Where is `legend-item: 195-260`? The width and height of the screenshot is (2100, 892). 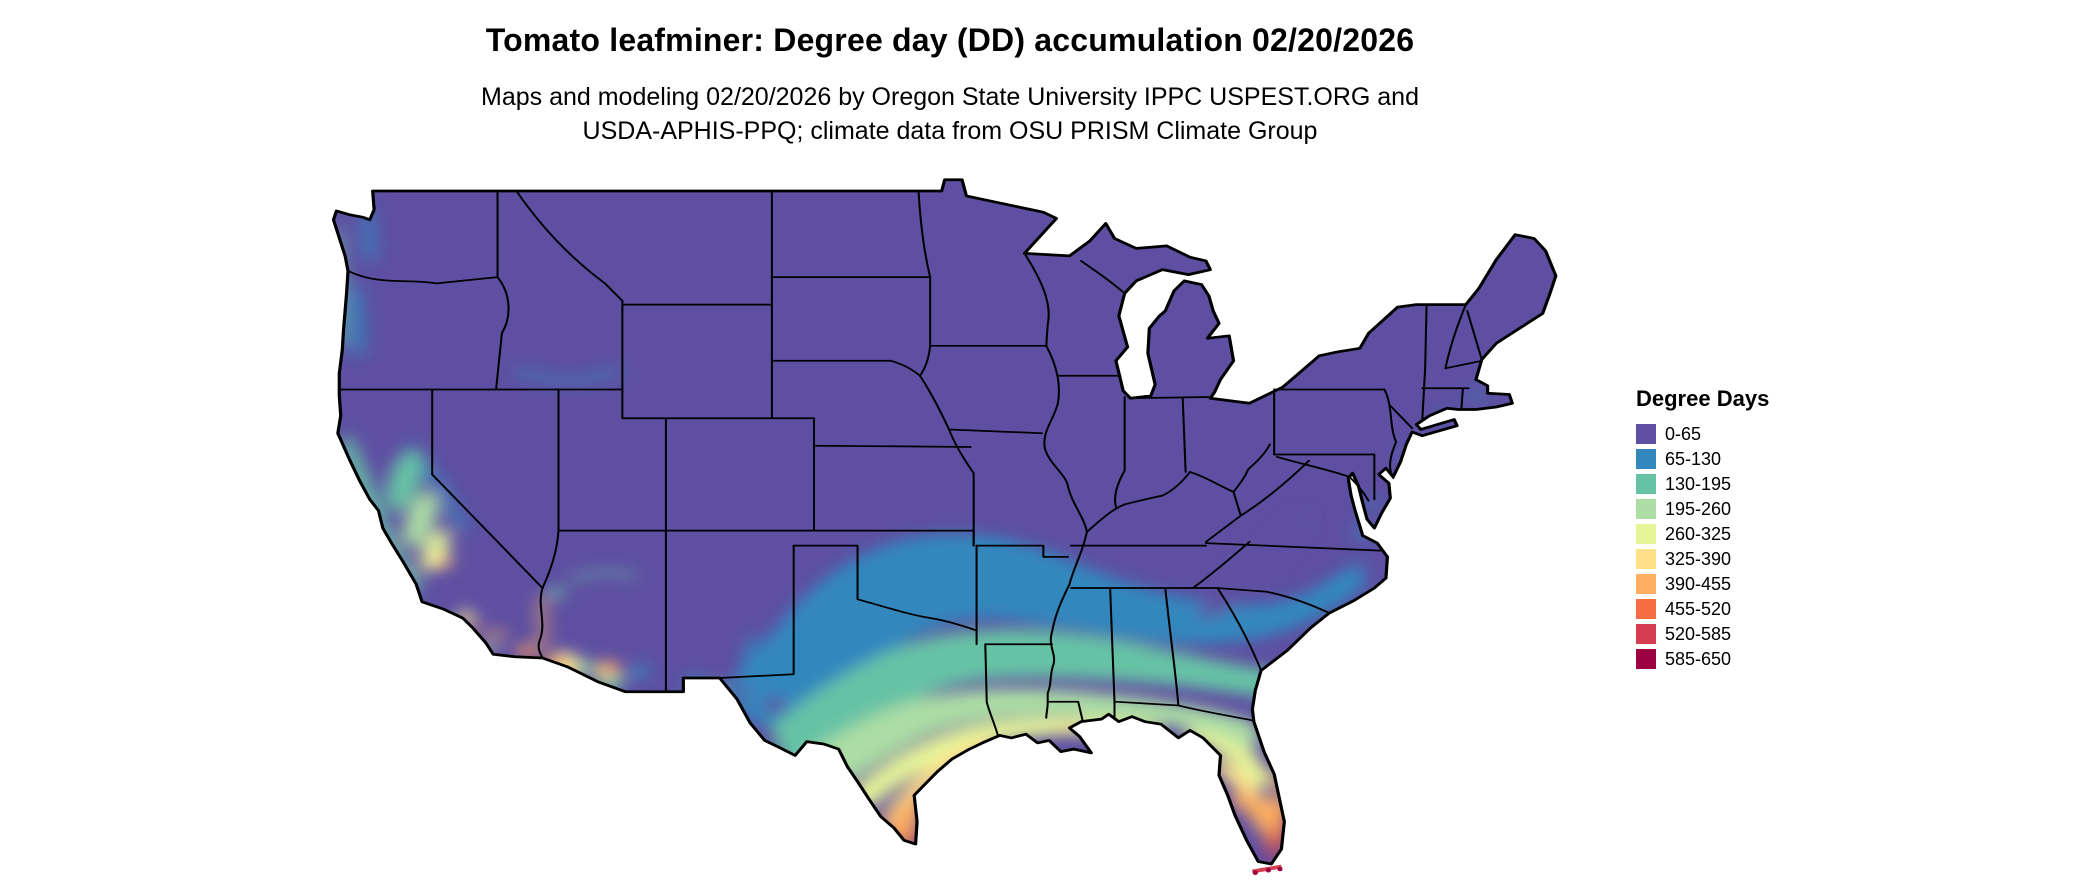 legend-item: 195-260 is located at coordinates (1702, 509).